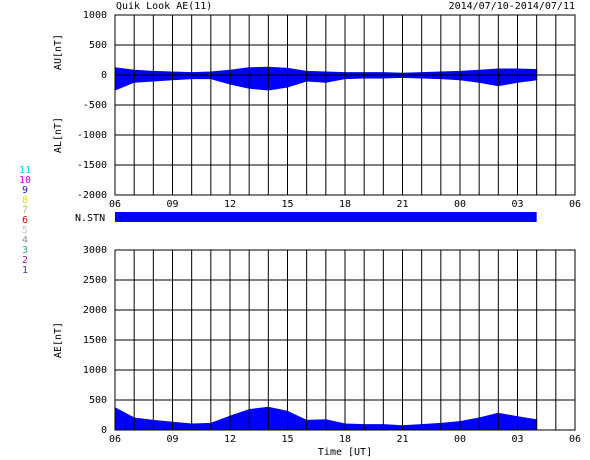  Describe the element at coordinates (326, 217) in the screenshot. I see `coverage-bar` at that location.